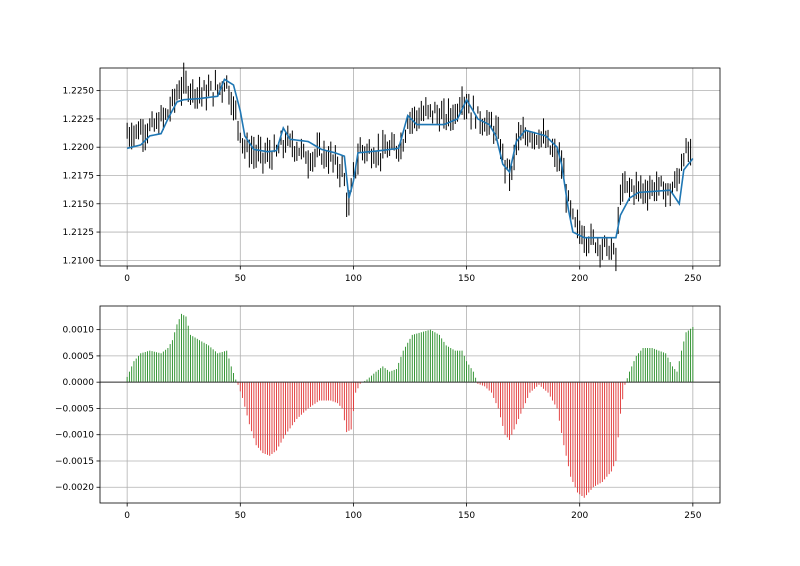  I want to click on y-tick-label: 1.2225, so click(79, 120).